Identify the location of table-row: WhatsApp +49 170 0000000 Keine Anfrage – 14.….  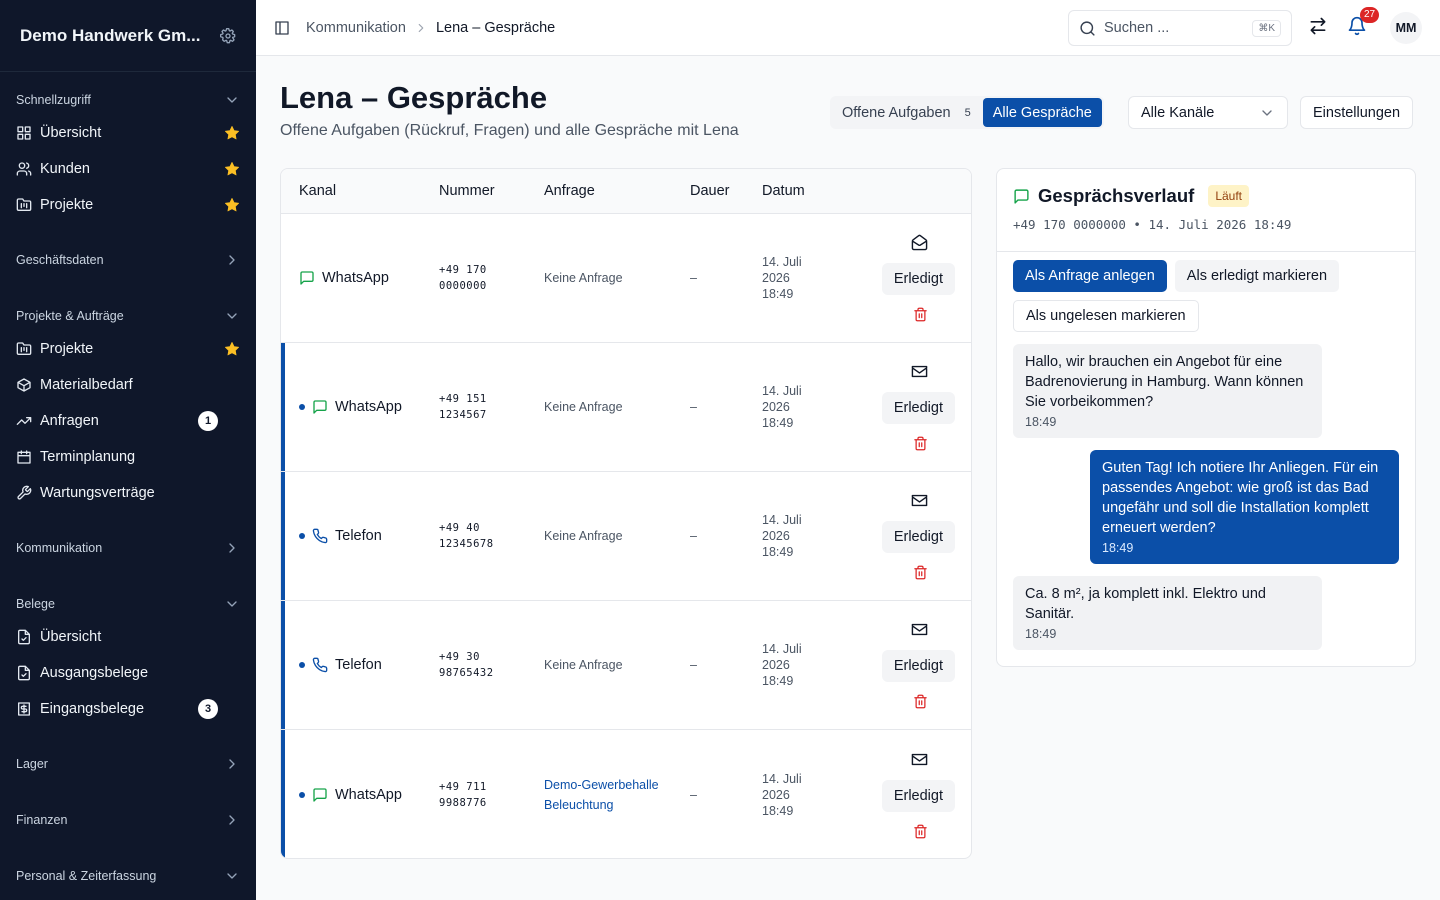
(626, 278).